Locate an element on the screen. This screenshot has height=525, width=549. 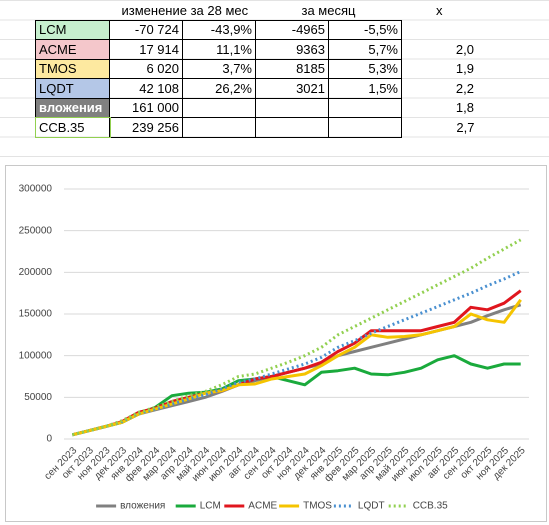
table-cell: 2,0 is located at coordinates (464, 49).